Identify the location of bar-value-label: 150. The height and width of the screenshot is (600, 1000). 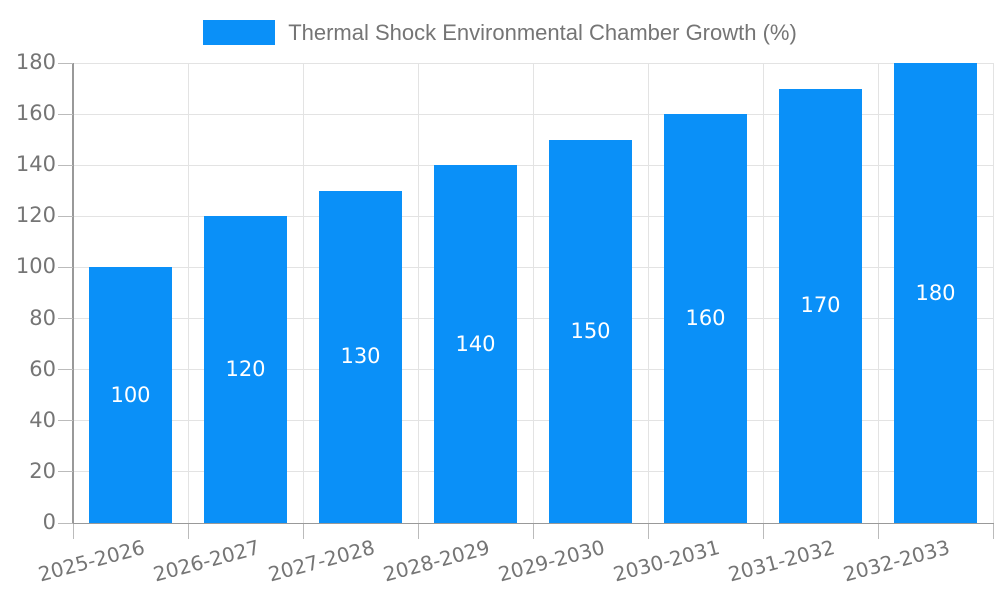
(590, 330).